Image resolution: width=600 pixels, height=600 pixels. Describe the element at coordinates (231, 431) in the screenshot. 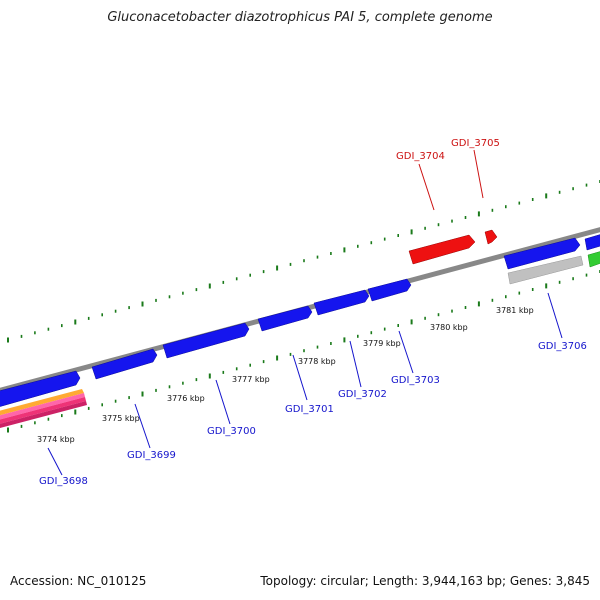

I see `gene-label-gdi-3700: GDI_3700` at that location.